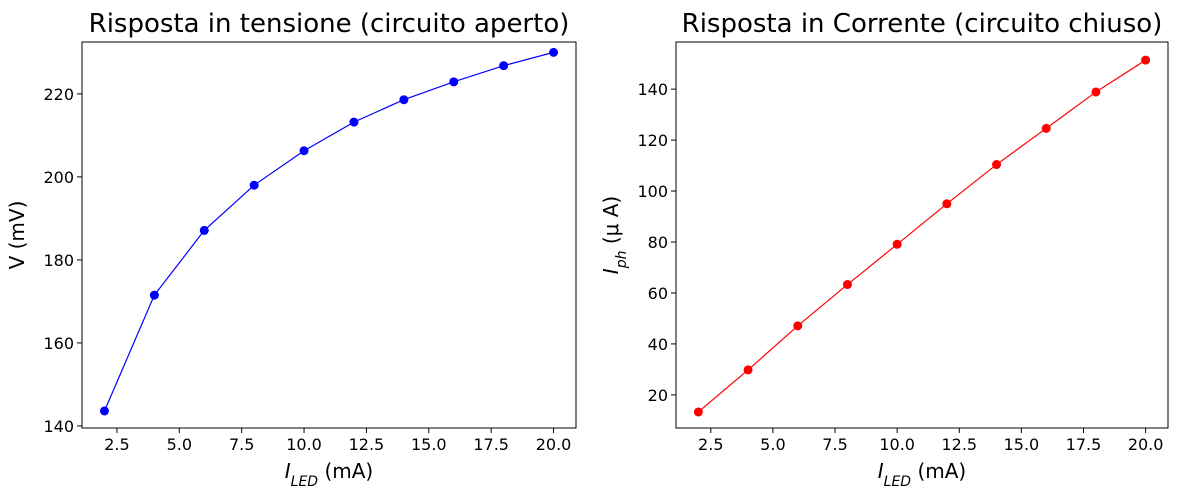 The width and height of the screenshot is (1187, 497). Describe the element at coordinates (658, 293) in the screenshot. I see `y-tick-label: 60` at that location.